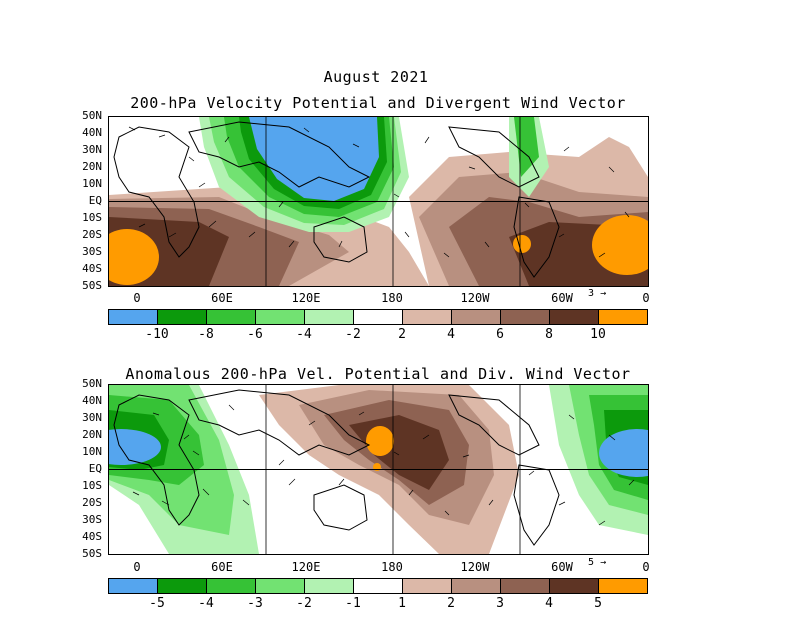 Image resolution: width=800 pixels, height=618 pixels. Describe the element at coordinates (597, 562) in the screenshot. I see `panel2-reference-vector: 5 →` at that location.